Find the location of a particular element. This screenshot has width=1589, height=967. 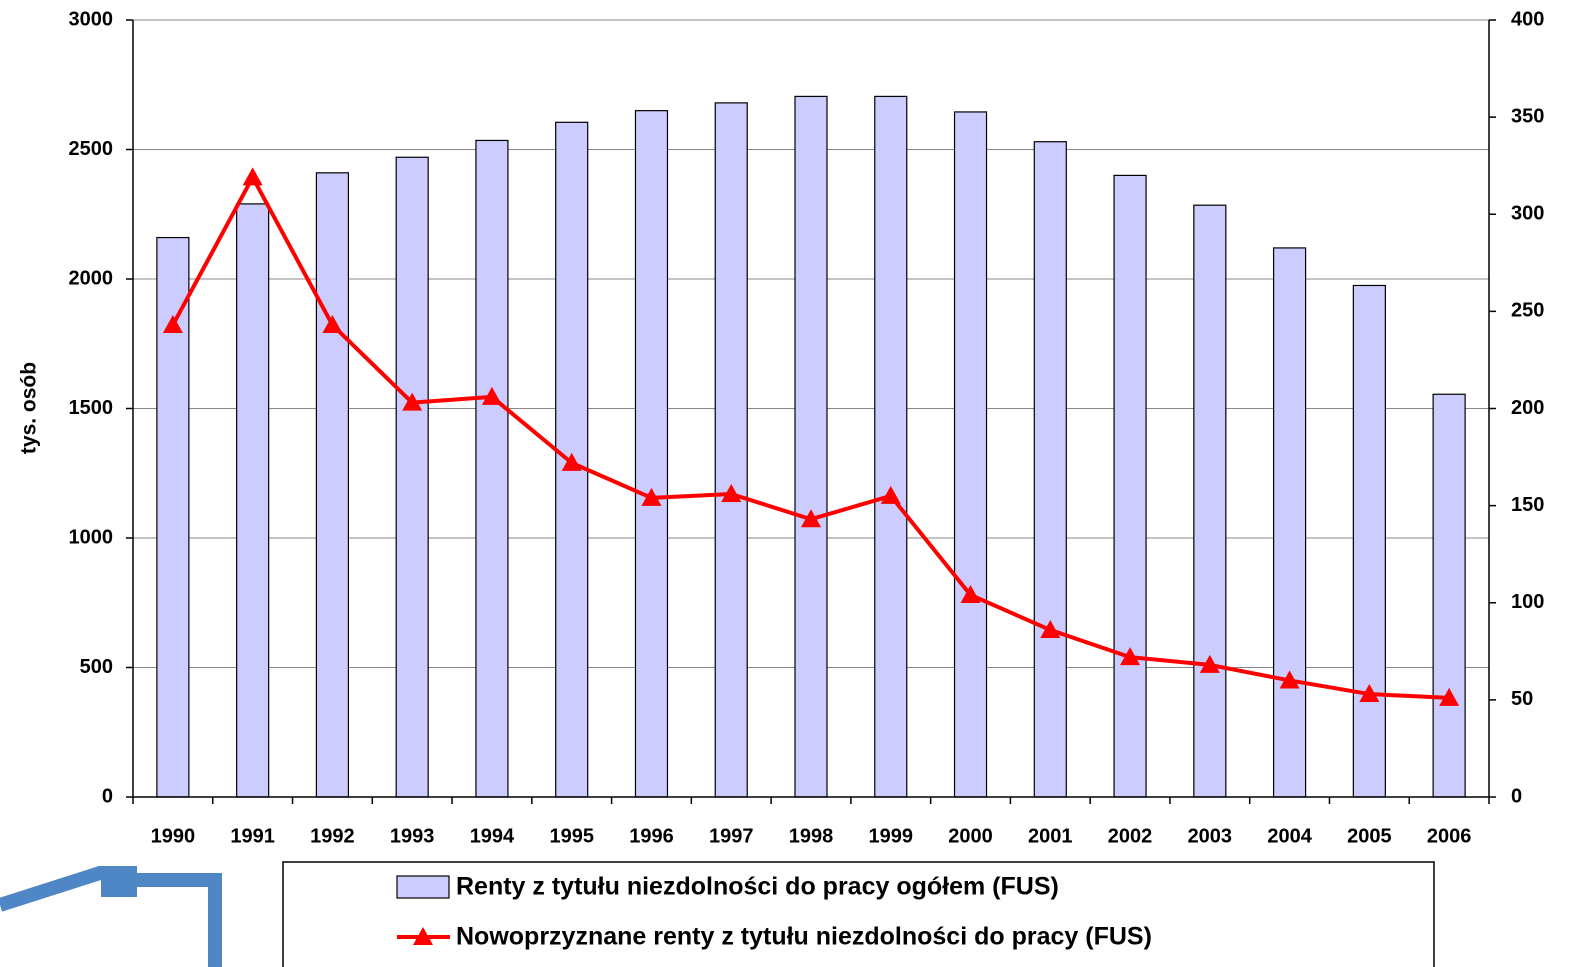

legend is located at coordinates (858, 914).